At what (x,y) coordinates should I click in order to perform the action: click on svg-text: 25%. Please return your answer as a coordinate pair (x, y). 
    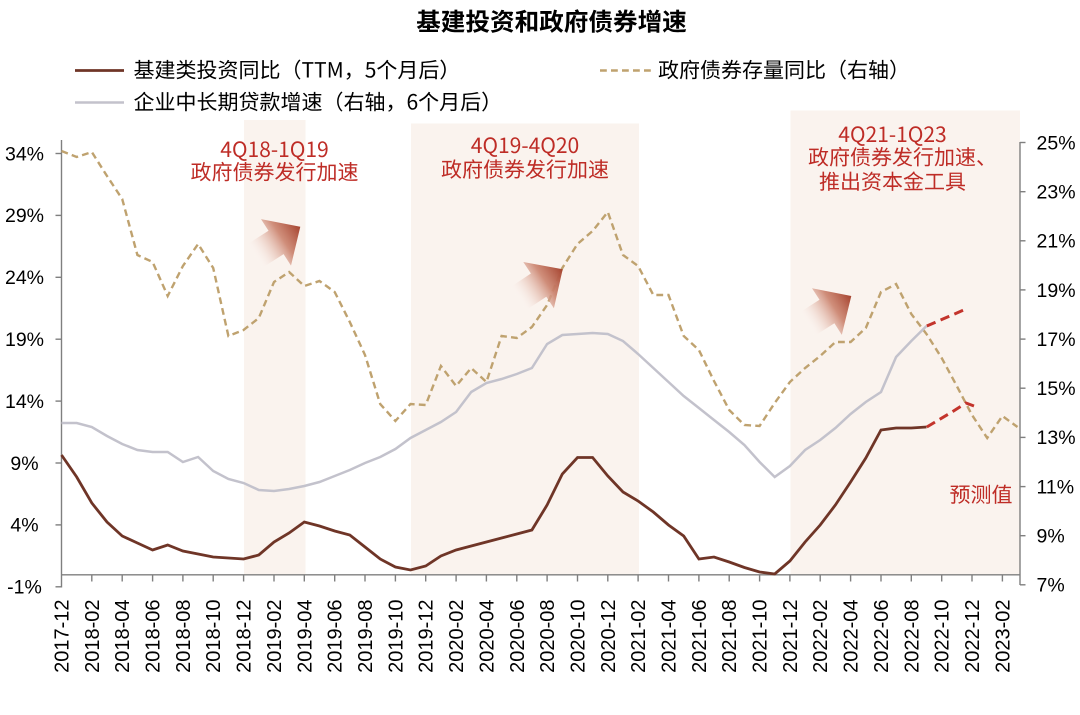
    Looking at the image, I should click on (1056, 143).